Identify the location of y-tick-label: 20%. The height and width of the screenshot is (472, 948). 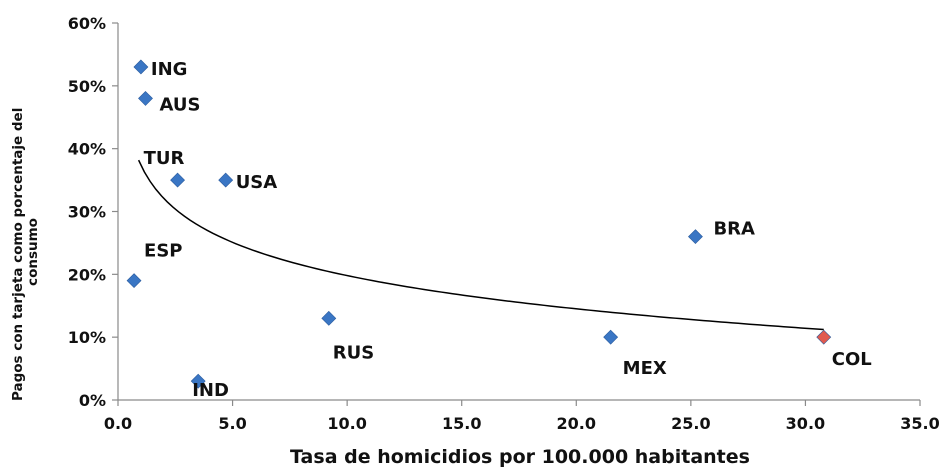
(87, 274).